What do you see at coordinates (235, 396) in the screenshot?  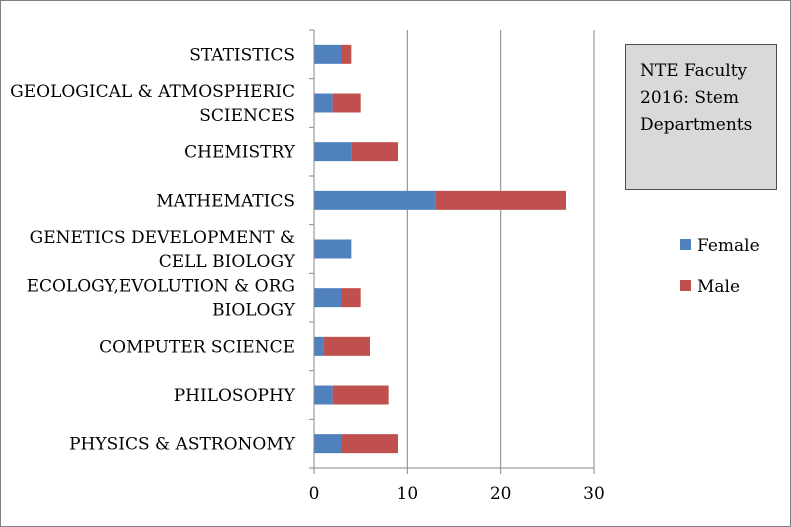 I see `category-label-7-0: PHILOSOPHY` at bounding box center [235, 396].